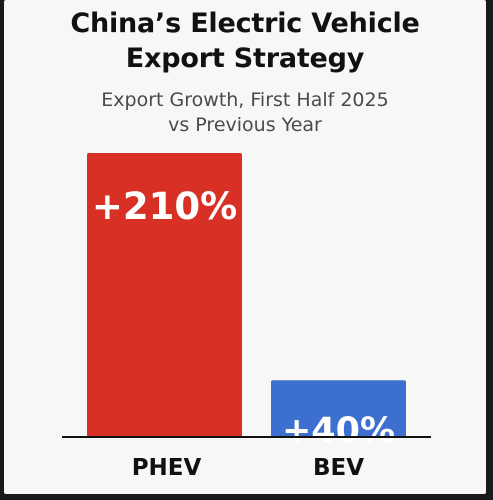  What do you see at coordinates (245, 41) in the screenshot?
I see `chart-title: China’s Electric Vehicle Export Strategy` at bounding box center [245, 41].